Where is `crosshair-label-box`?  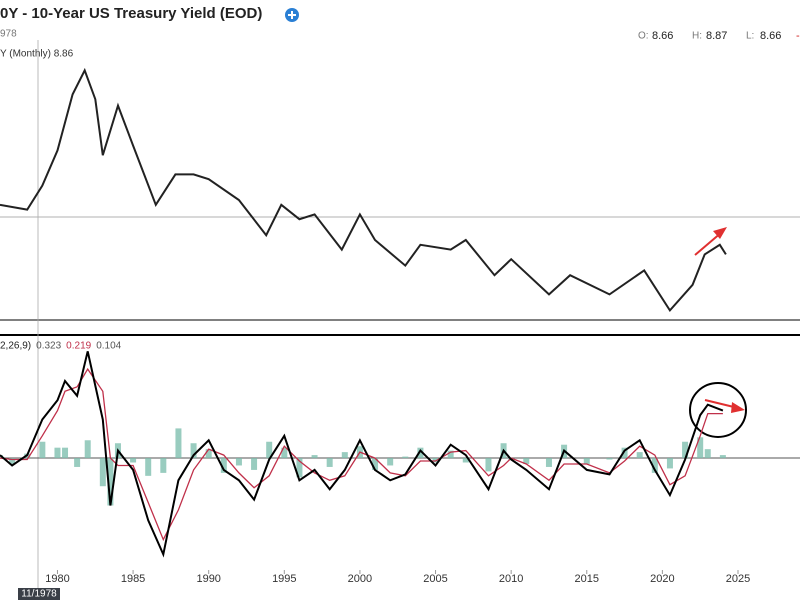
crosshair-label-box is located at coordinates (39, 594).